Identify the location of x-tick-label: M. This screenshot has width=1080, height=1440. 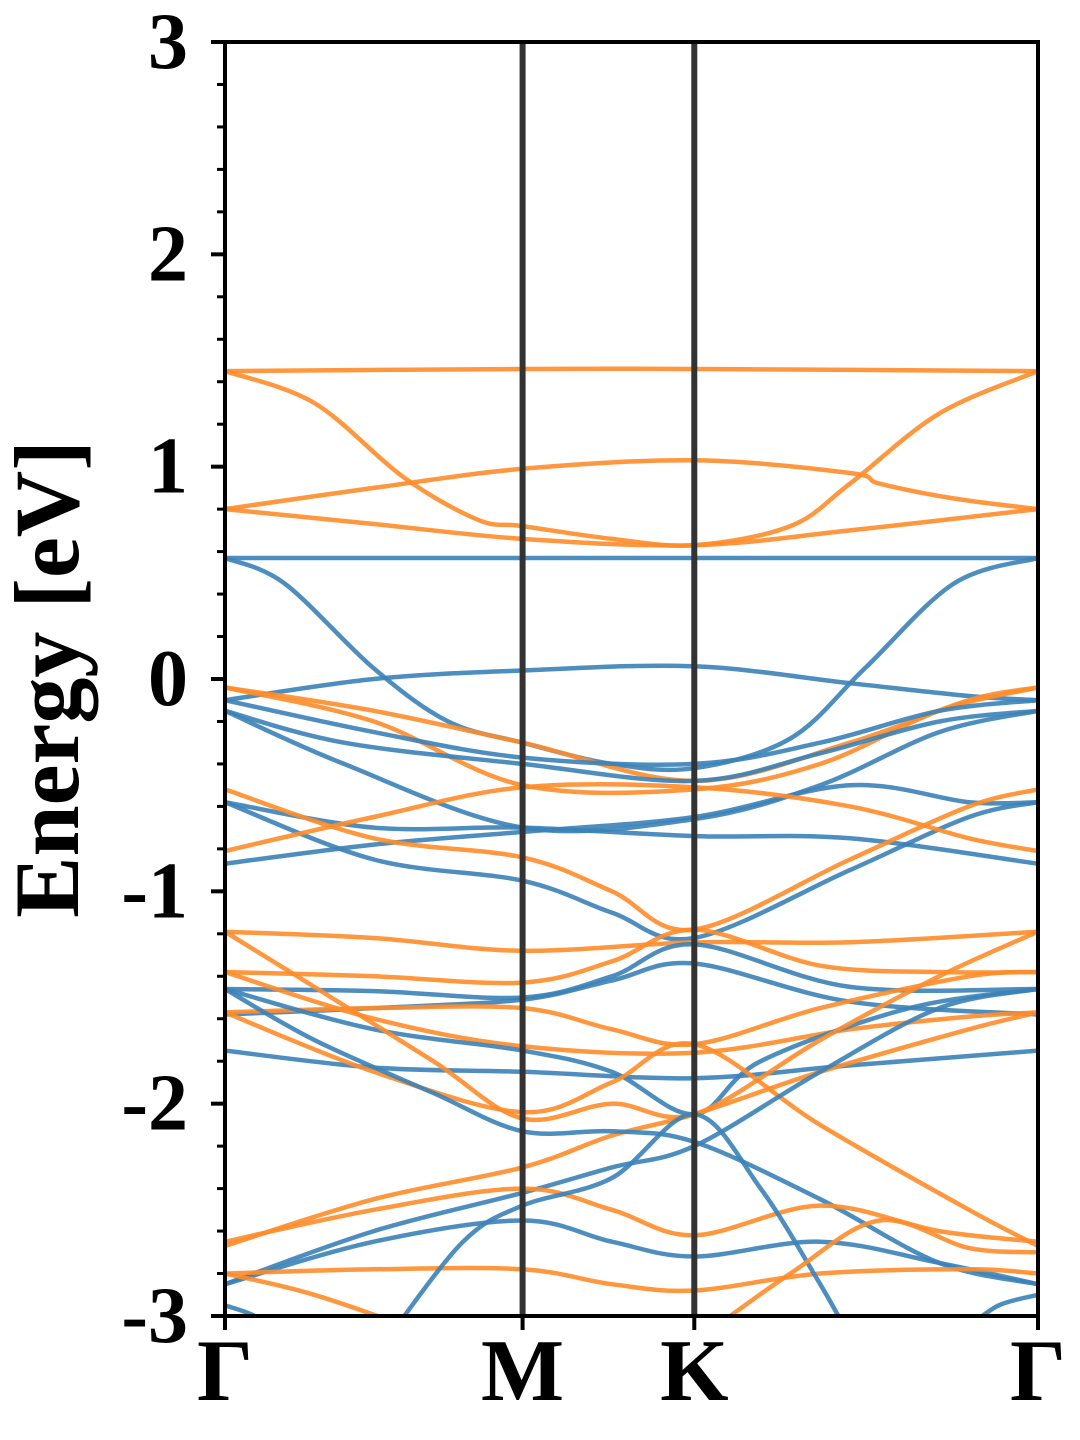
(522, 1371).